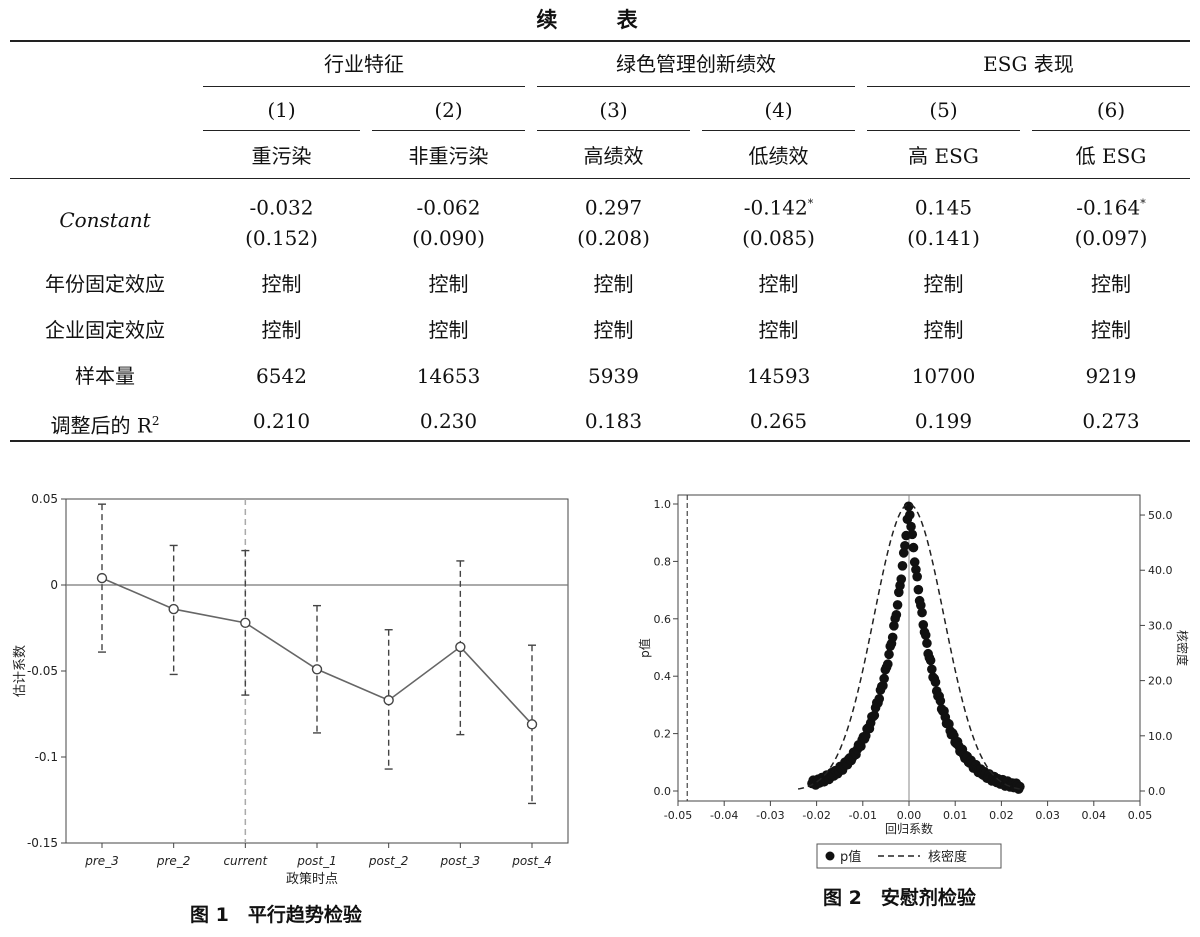  I want to click on firm-fe-5: 控制, so click(943, 330).